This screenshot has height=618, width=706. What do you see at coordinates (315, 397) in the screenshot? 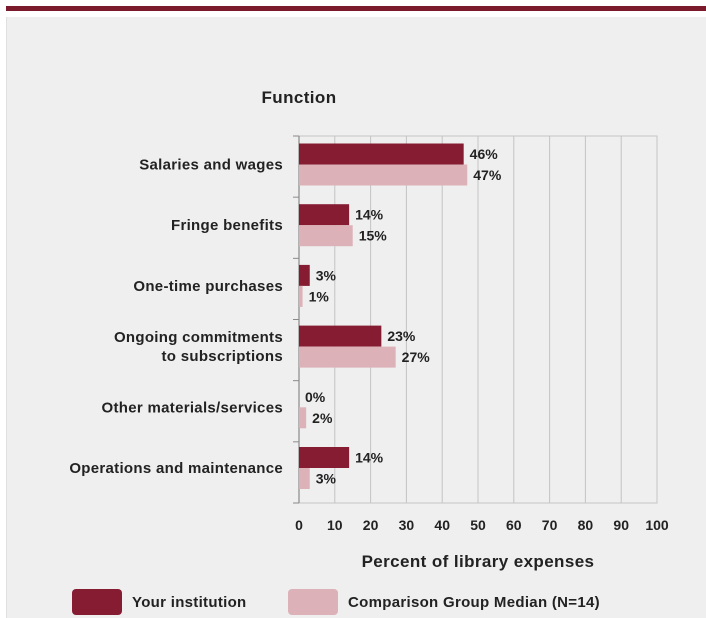
I see `data-label: 0%` at bounding box center [315, 397].